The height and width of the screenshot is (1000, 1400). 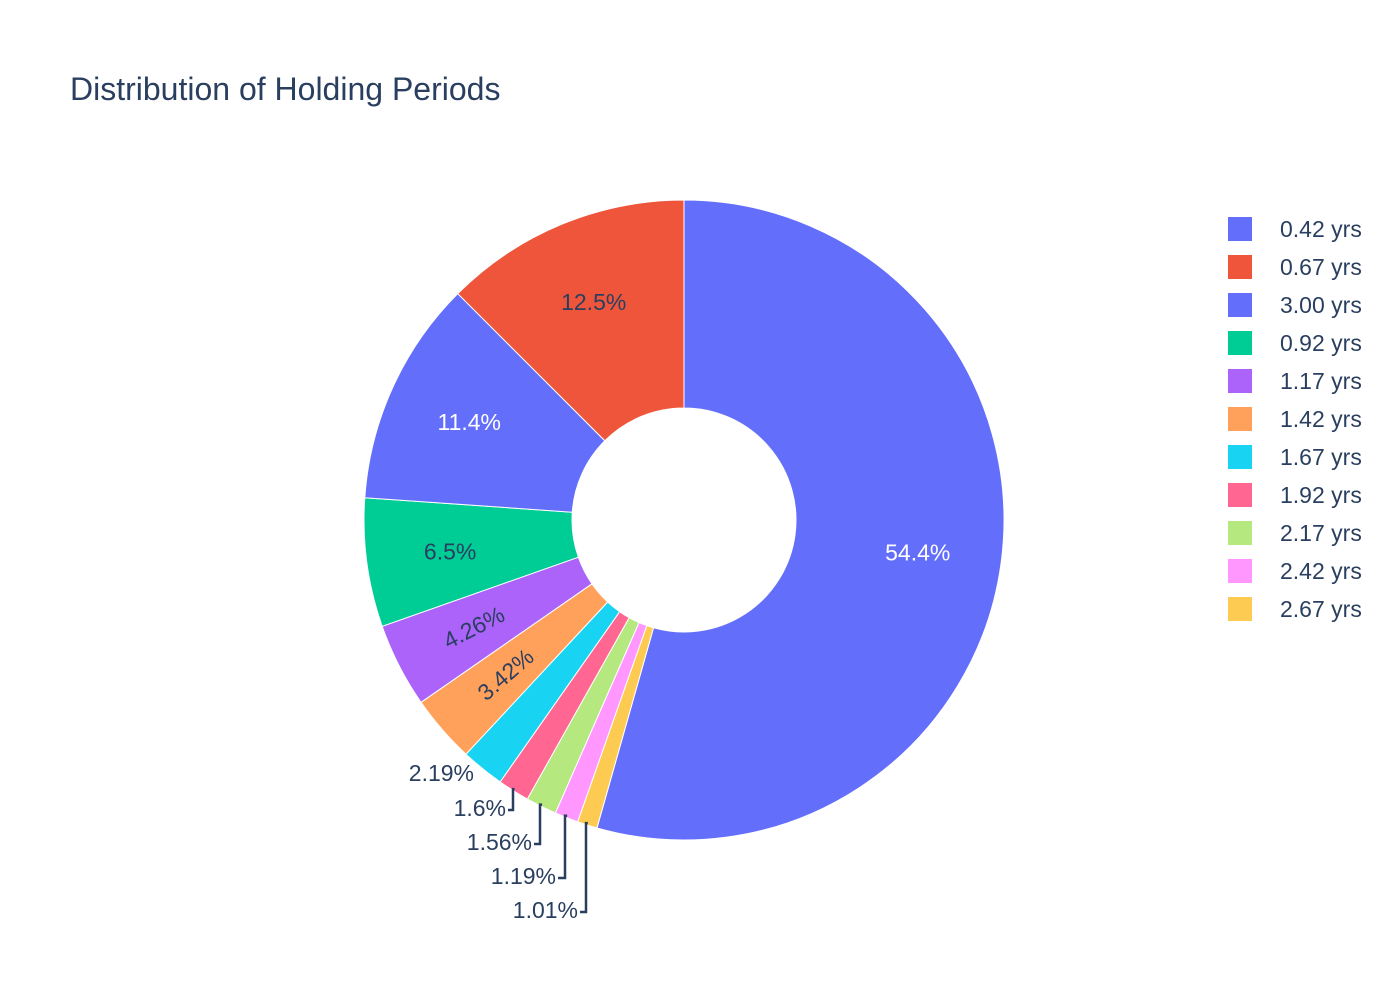 What do you see at coordinates (1240, 495) in the screenshot?
I see `legend-swatch-1-92-yrs` at bounding box center [1240, 495].